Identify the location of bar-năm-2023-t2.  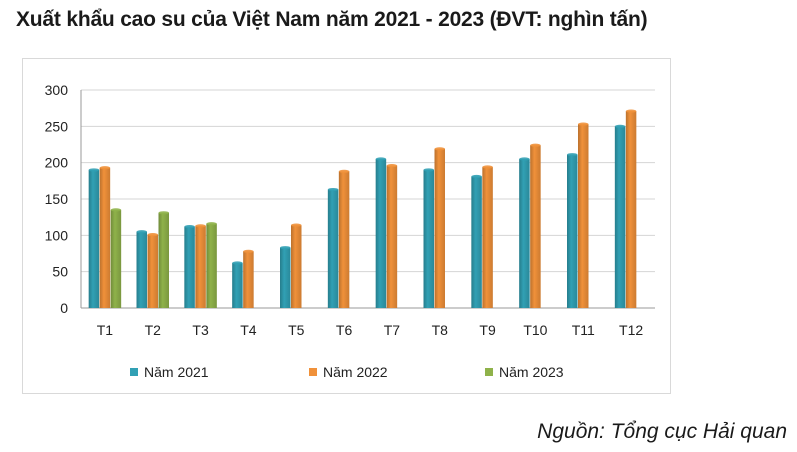
(163, 260).